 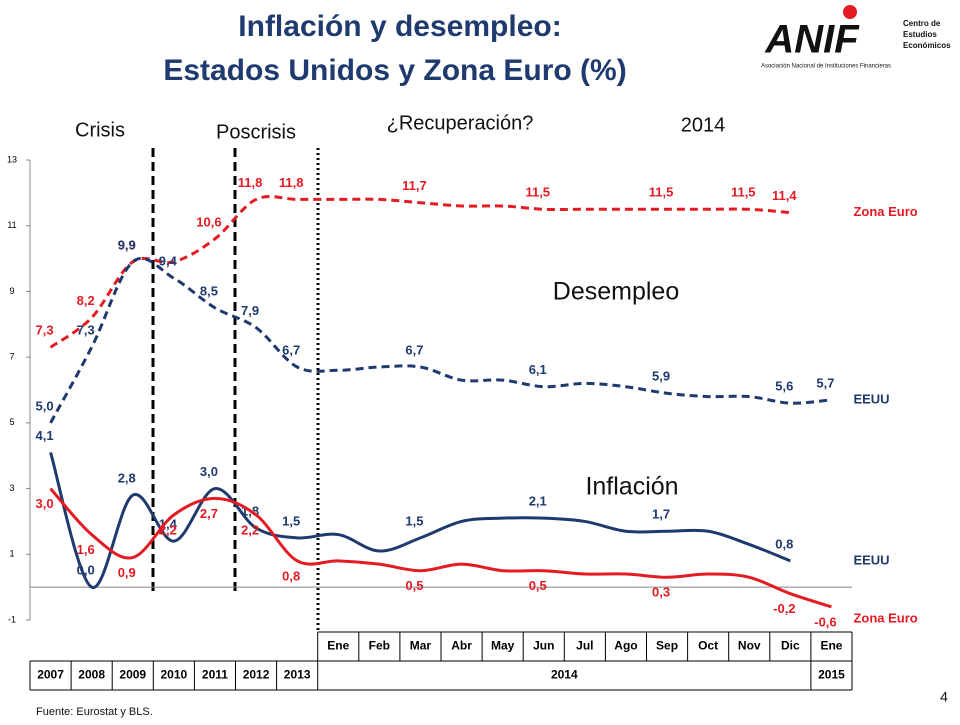 I want to click on x-tick-label: 2007, so click(x=50, y=675).